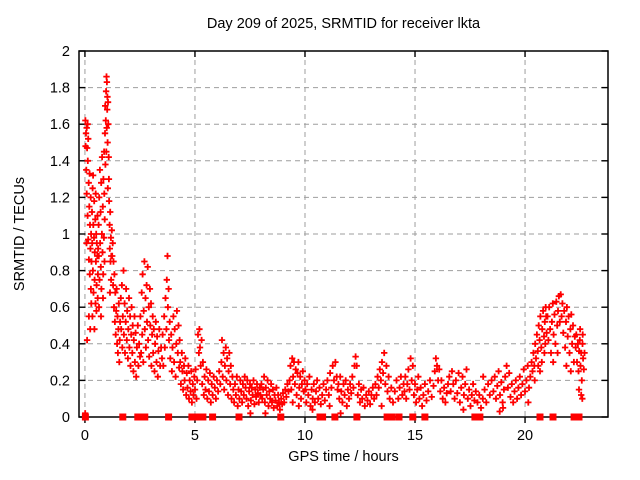 This screenshot has width=640, height=480. Describe the element at coordinates (66, 235) in the screenshot. I see `y-tick-label: 1` at that location.